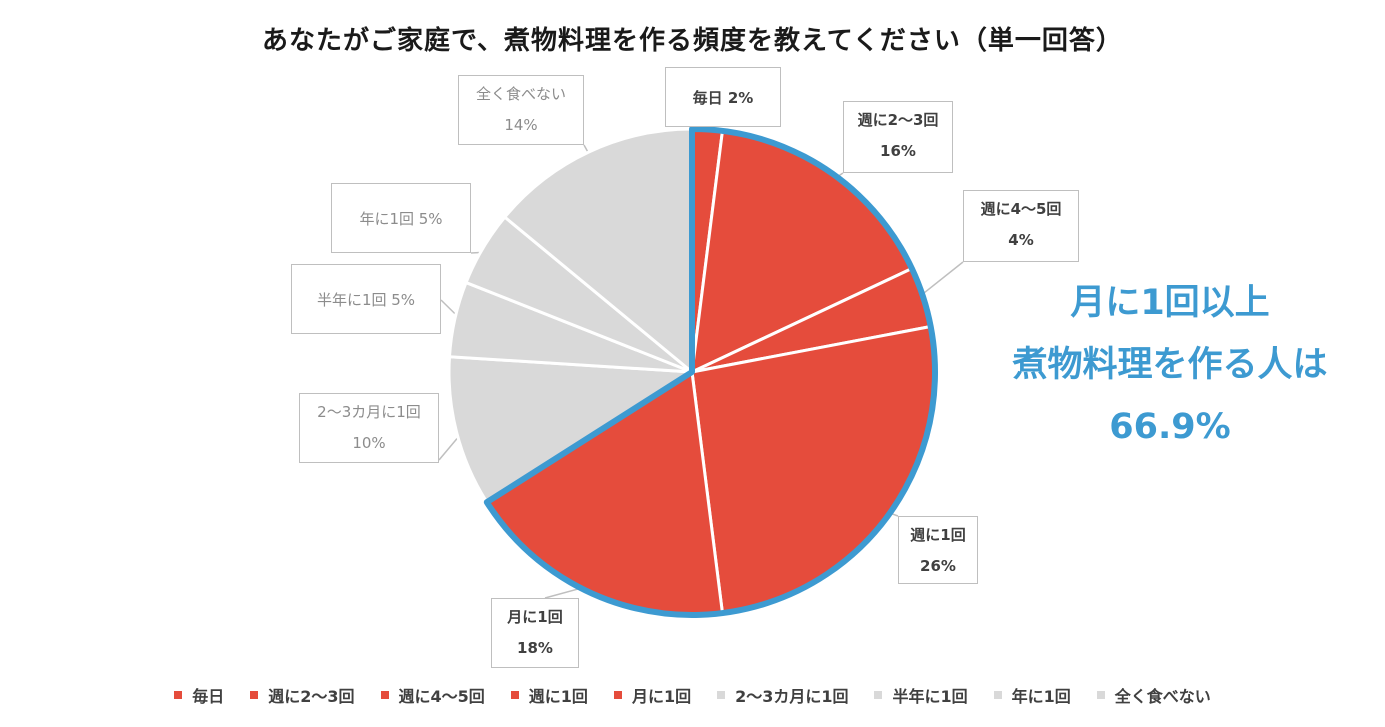 This screenshot has width=1385, height=727. I want to click on legend-item: 全く食べない, so click(1153, 695).